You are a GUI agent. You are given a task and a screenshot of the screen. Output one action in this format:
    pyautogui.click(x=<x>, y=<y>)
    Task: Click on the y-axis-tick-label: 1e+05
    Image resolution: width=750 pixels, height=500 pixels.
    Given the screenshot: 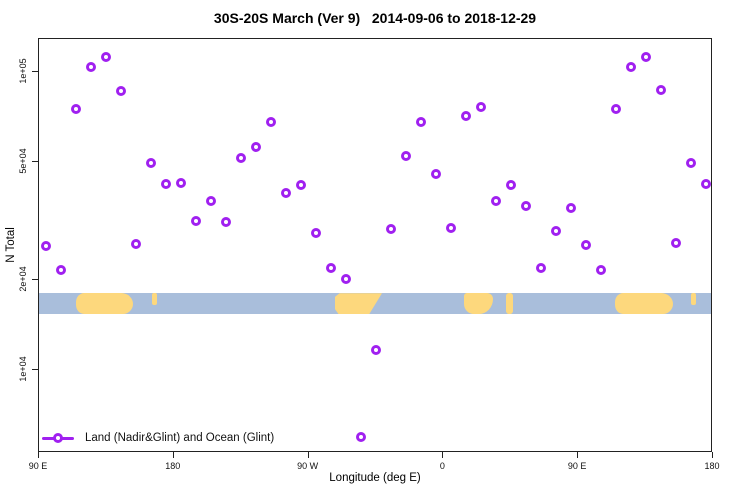 What is the action you would take?
    pyautogui.click(x=23, y=71)
    